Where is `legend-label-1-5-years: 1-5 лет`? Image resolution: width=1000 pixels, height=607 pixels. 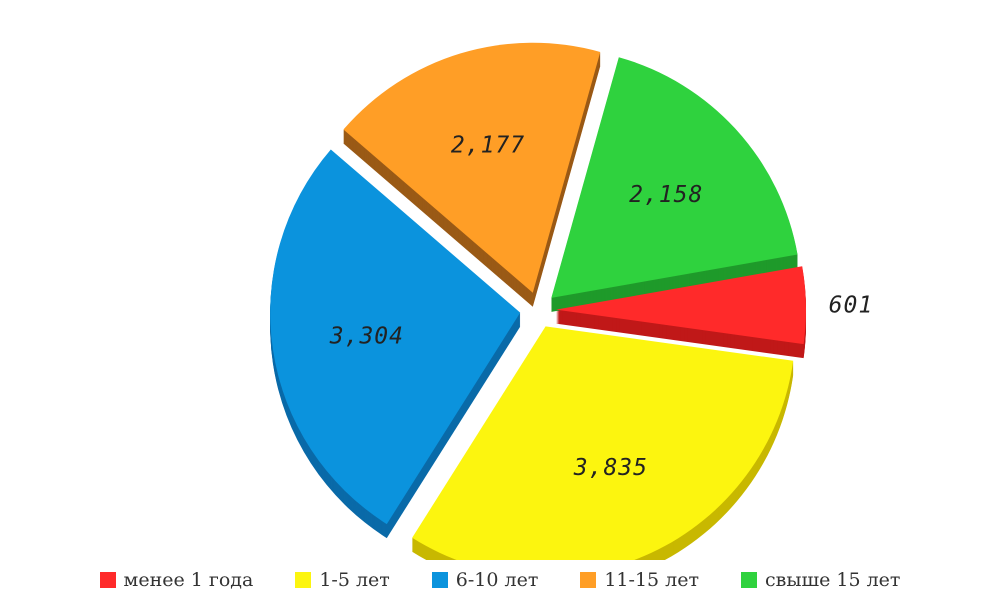
legend-label-1-5-years: 1-5 лет is located at coordinates (354, 580).